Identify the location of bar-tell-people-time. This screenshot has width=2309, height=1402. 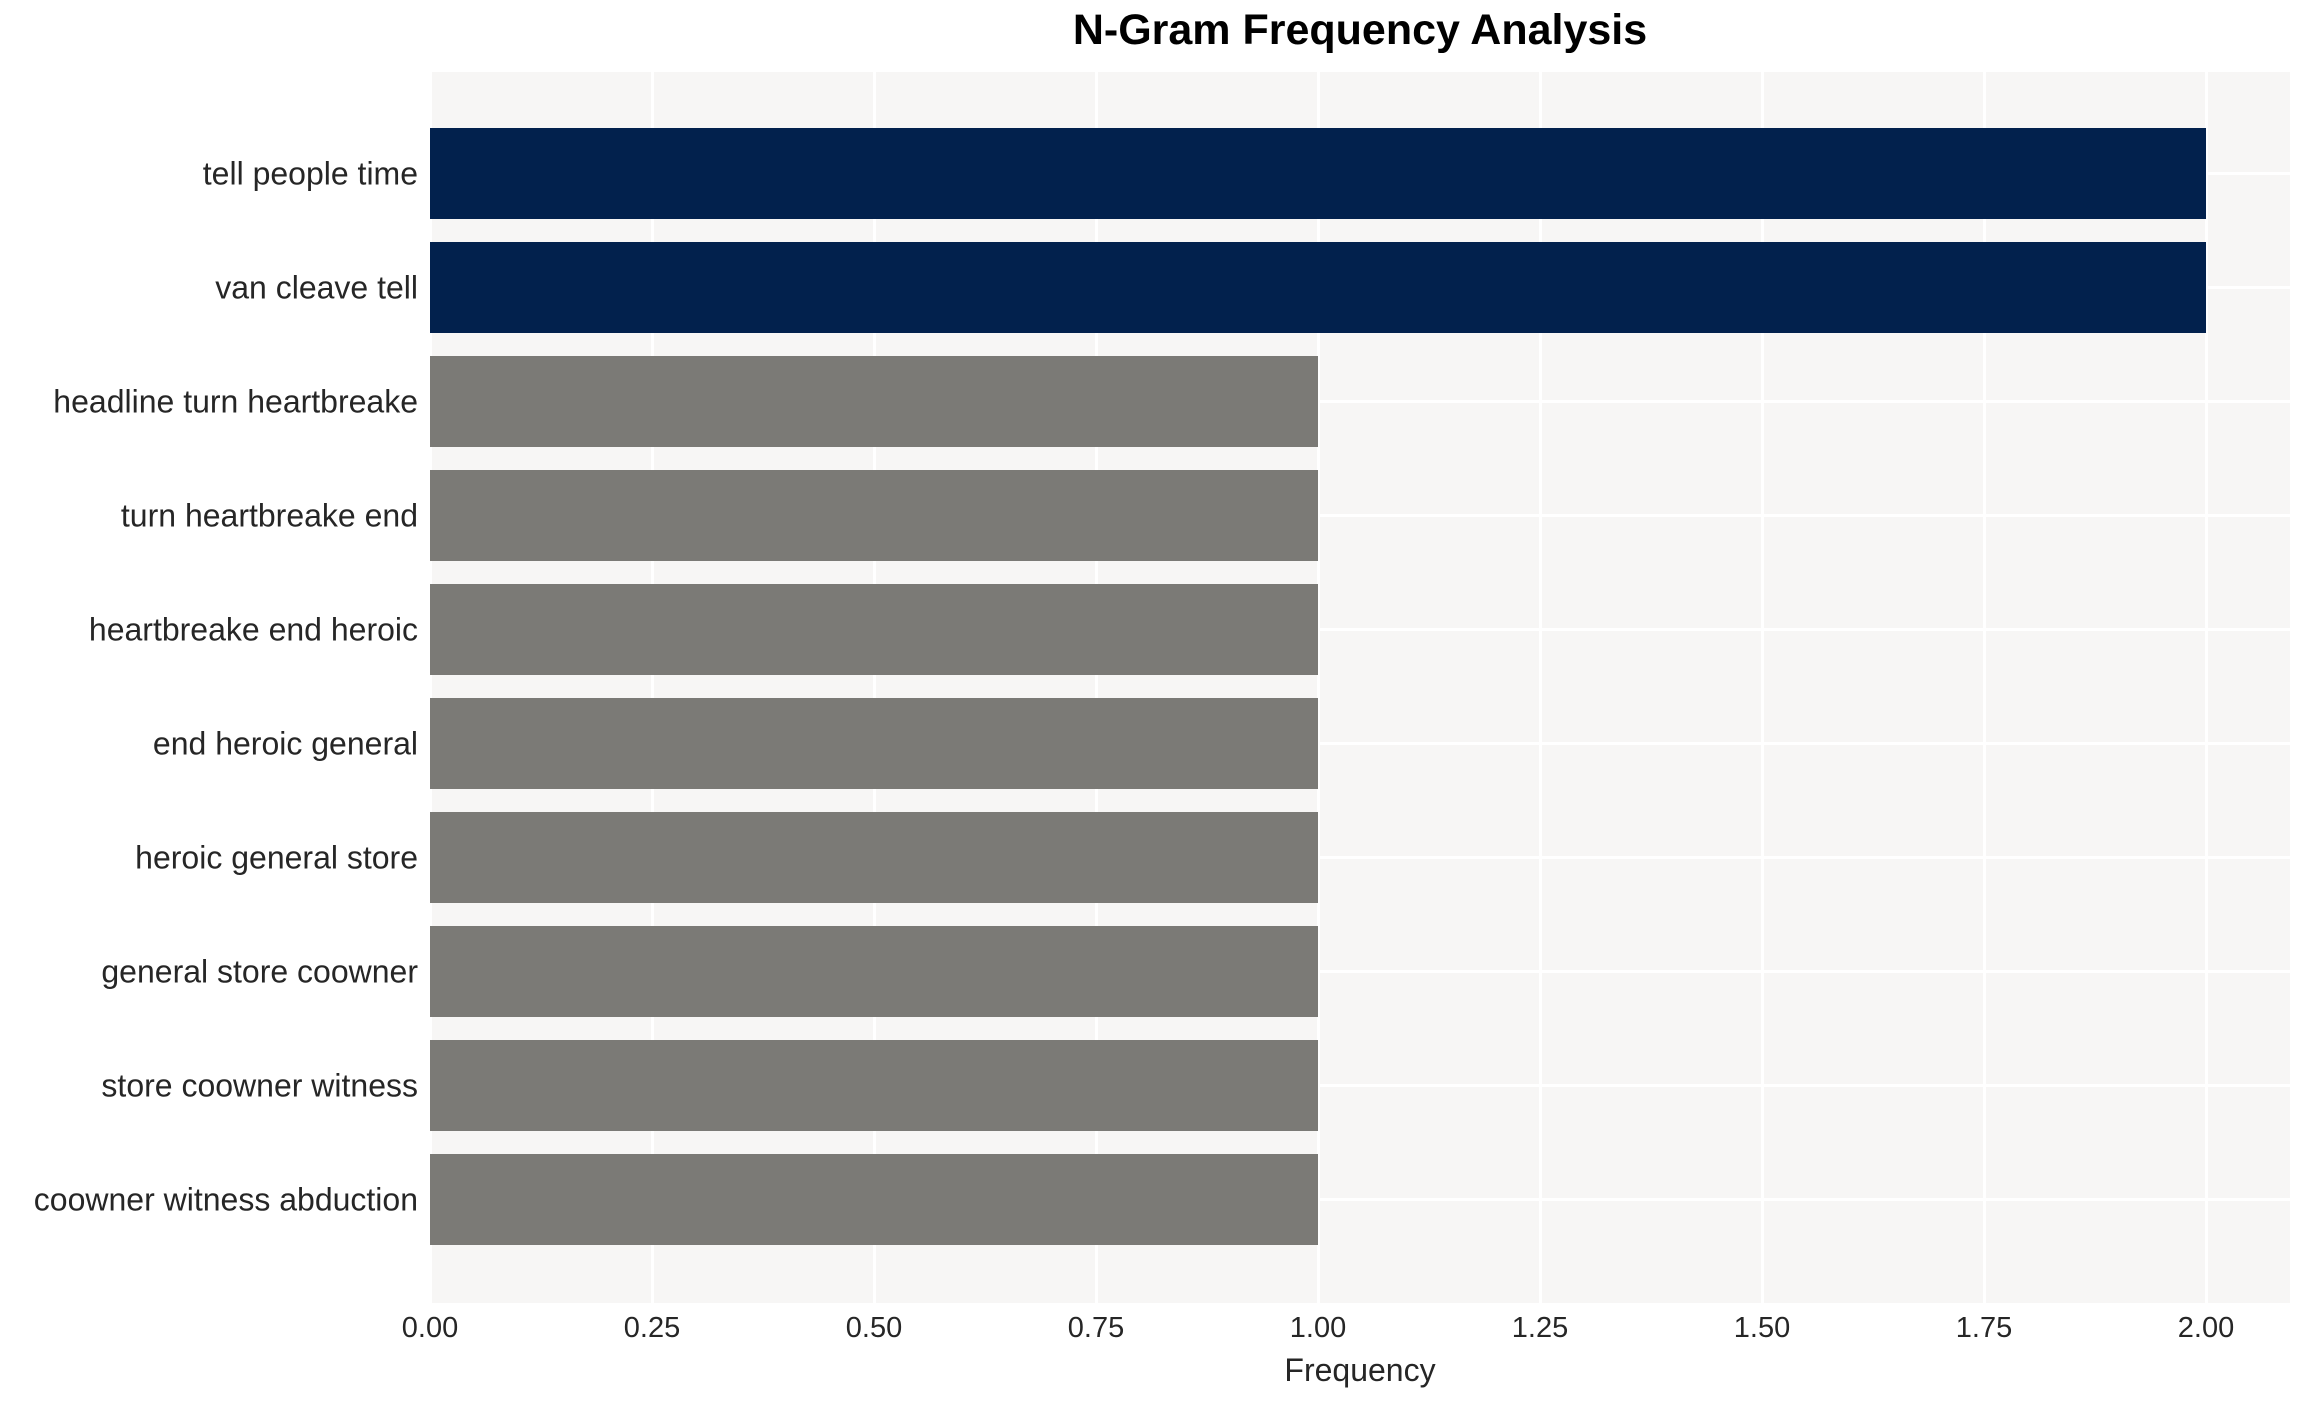
(1318, 173).